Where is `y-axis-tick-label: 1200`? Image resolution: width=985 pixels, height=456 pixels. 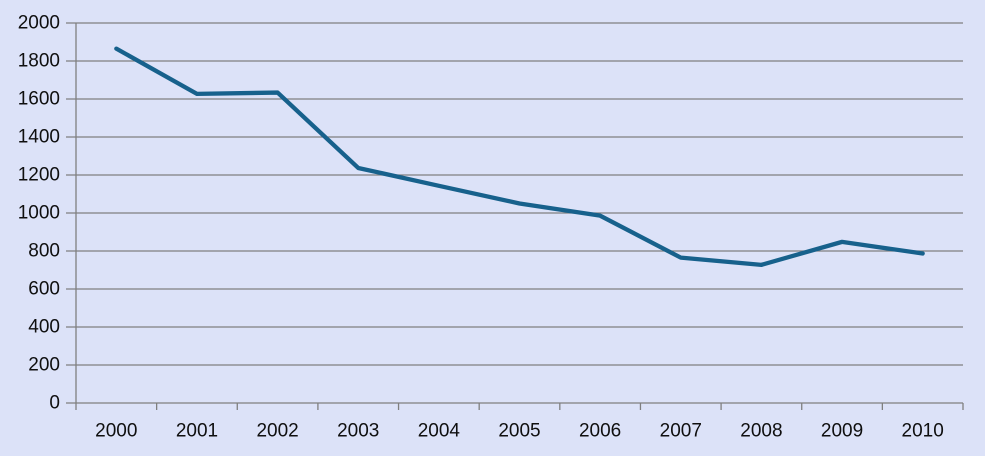 y-axis-tick-label: 1200 is located at coordinates (39, 175).